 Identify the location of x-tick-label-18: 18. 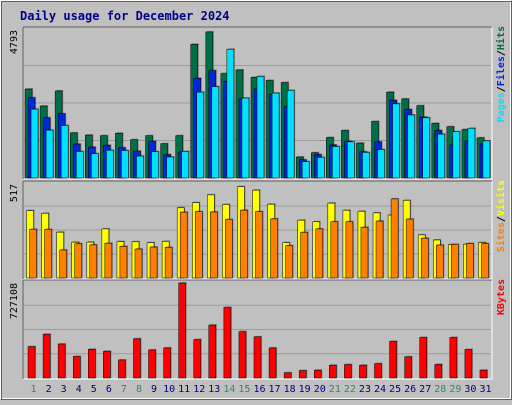
(290, 389).